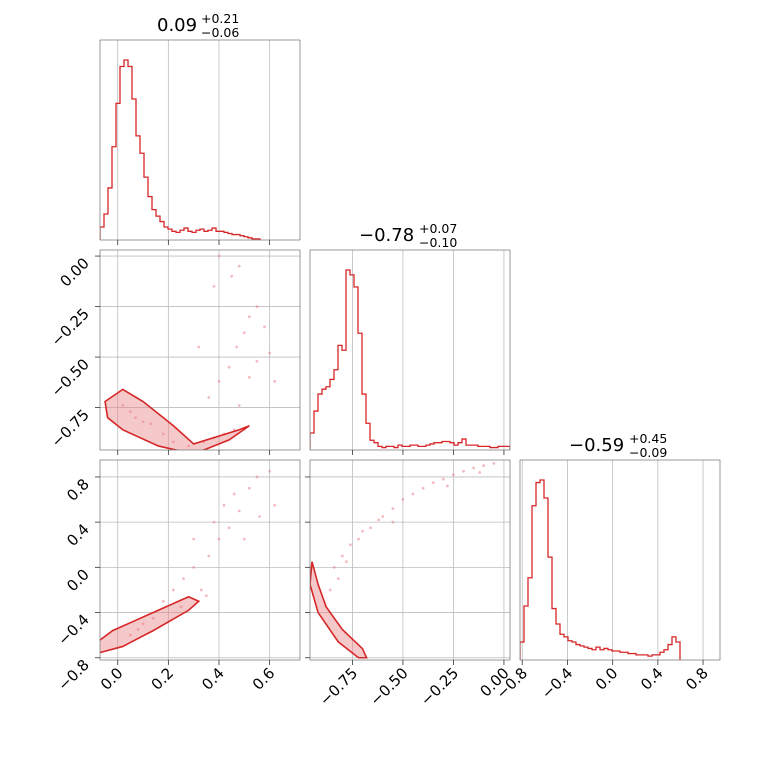 The width and height of the screenshot is (760, 760). Describe the element at coordinates (220, 18) in the screenshot. I see `title-p0-plus: +0.21` at that location.